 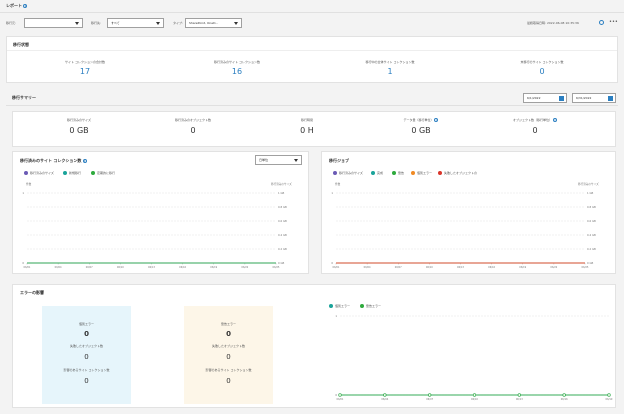 I want to click on refresh-icon, so click(x=601, y=22).